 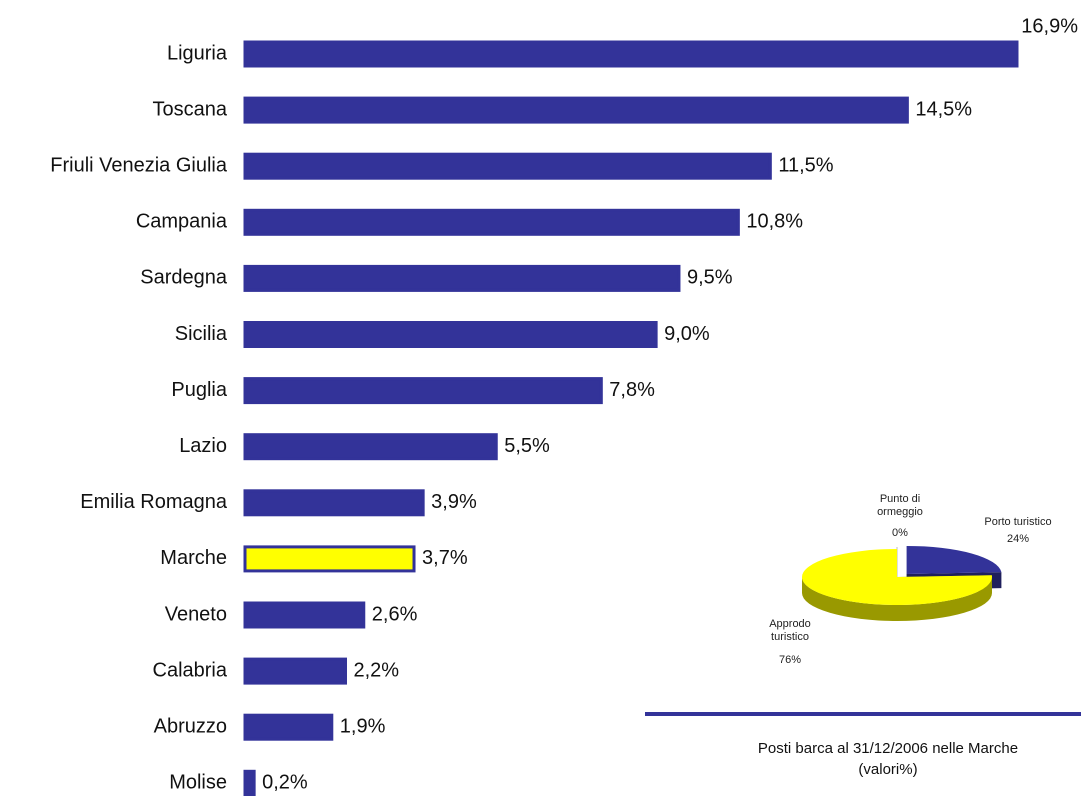 I want to click on category-label: Veneto, so click(x=196, y=614).